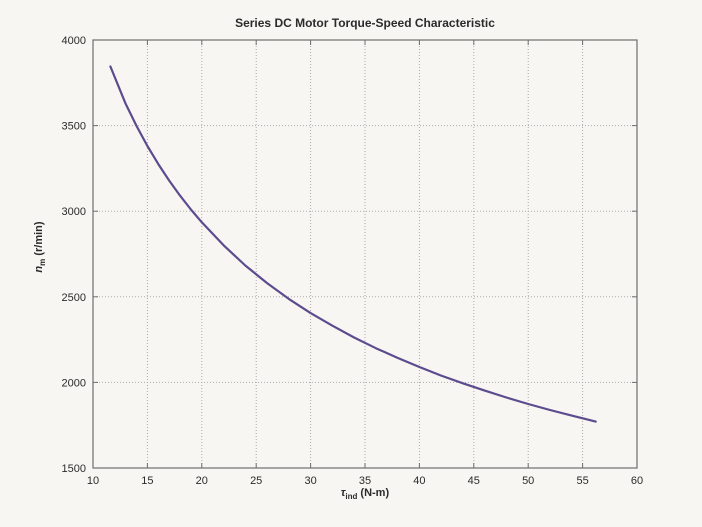  Describe the element at coordinates (74, 127) in the screenshot. I see `svg-text: 3500` at that location.